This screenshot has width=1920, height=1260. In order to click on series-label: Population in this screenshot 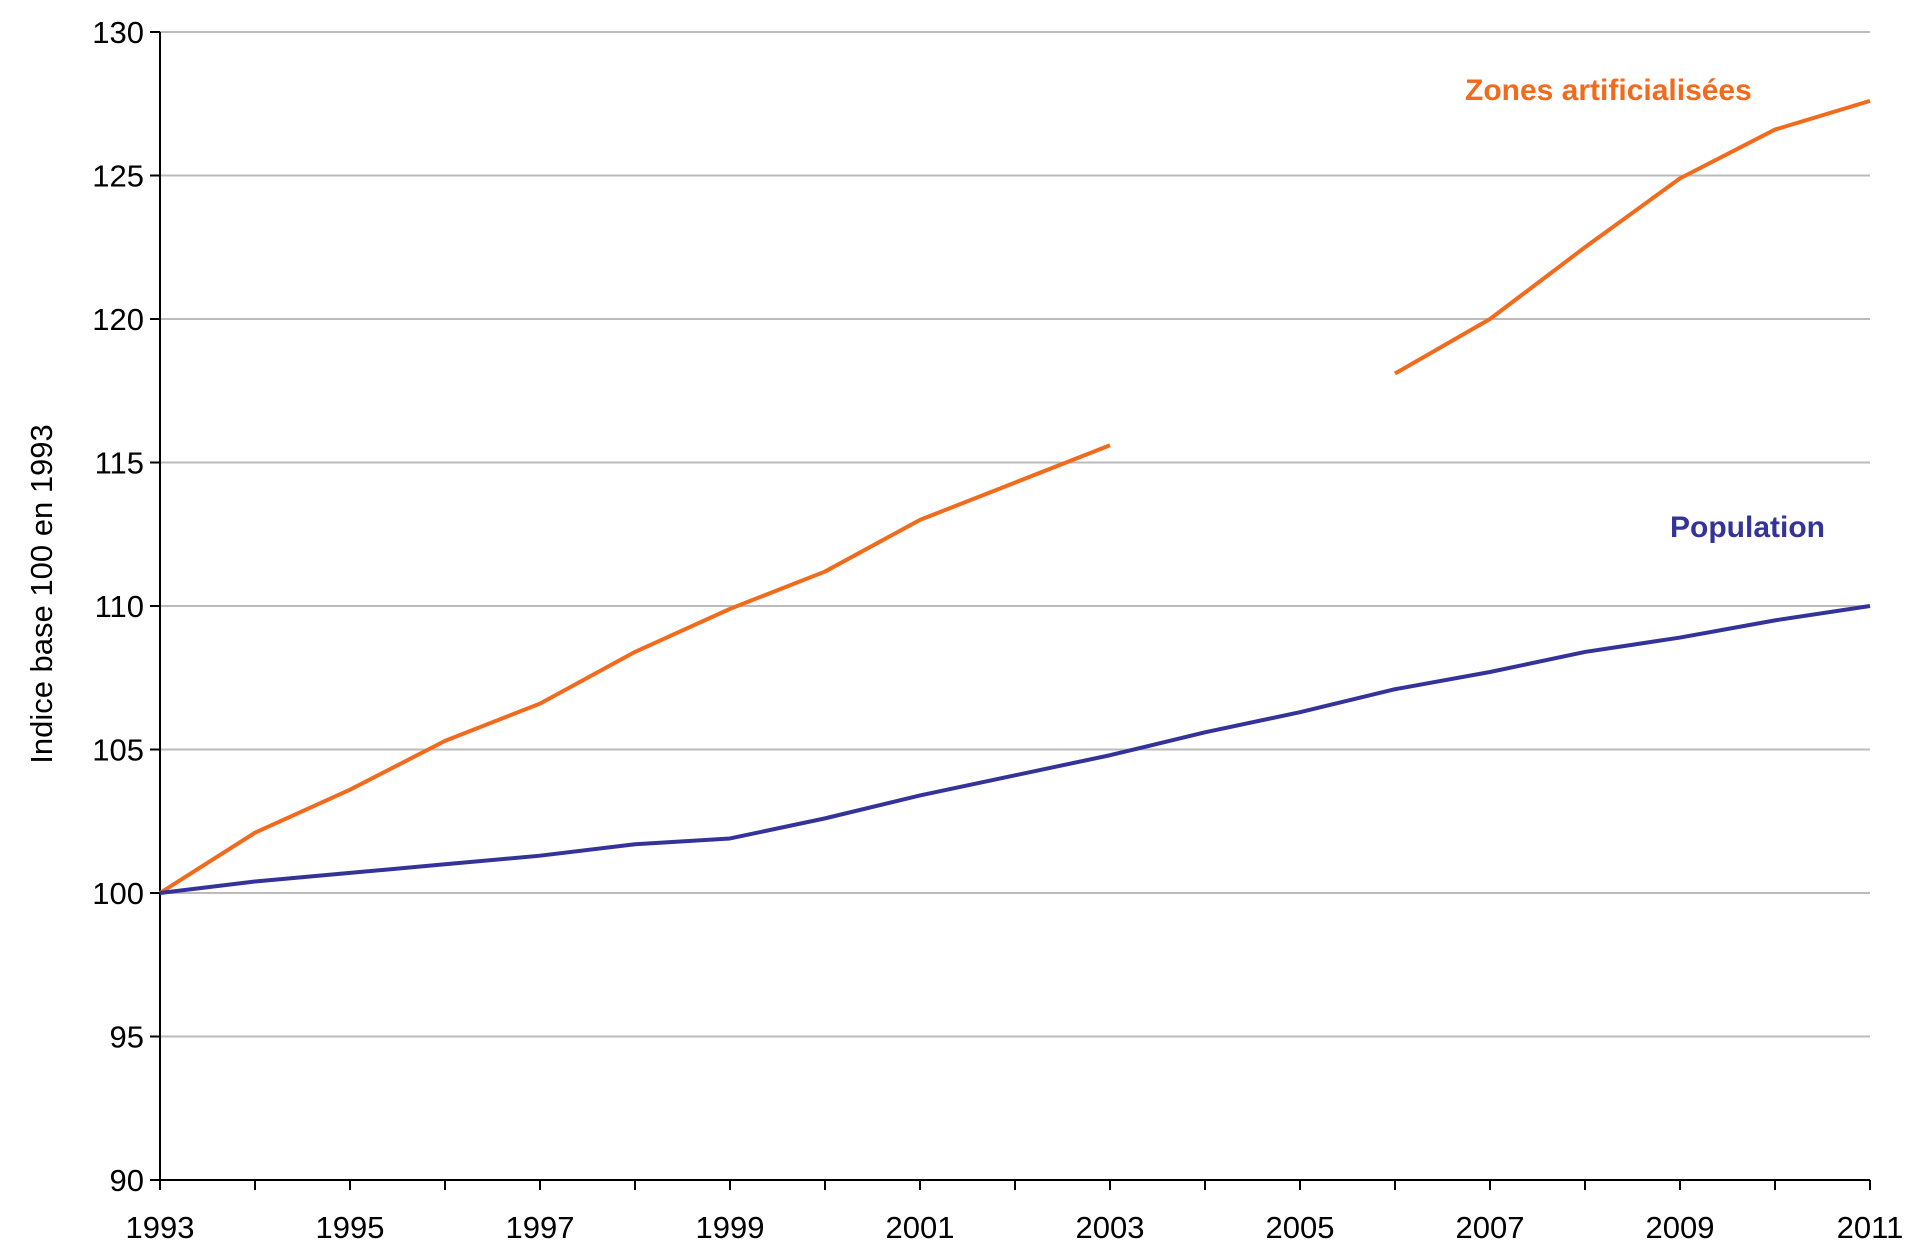, I will do `click(1747, 527)`.